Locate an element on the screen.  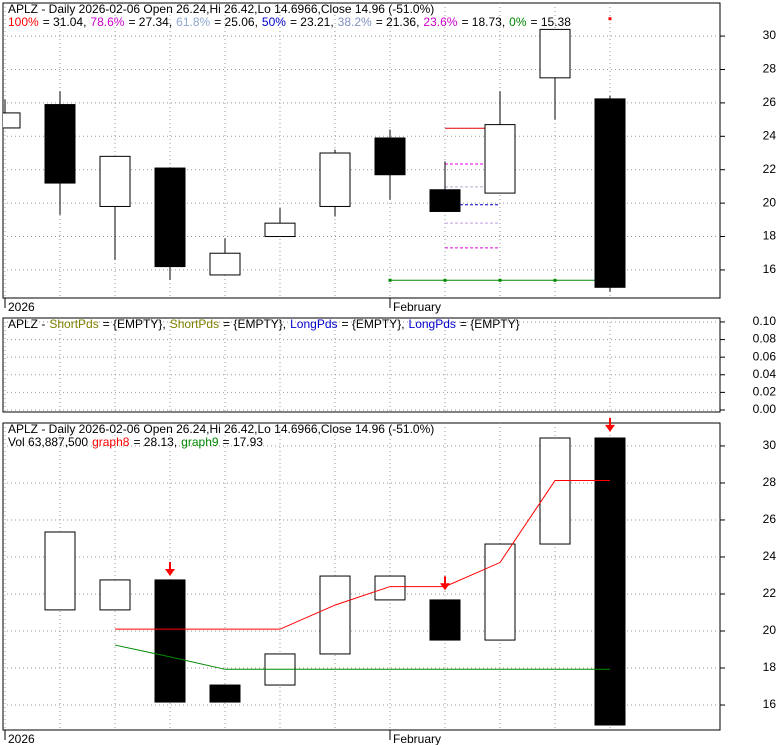
header-piece: 100% is located at coordinates (23, 22).